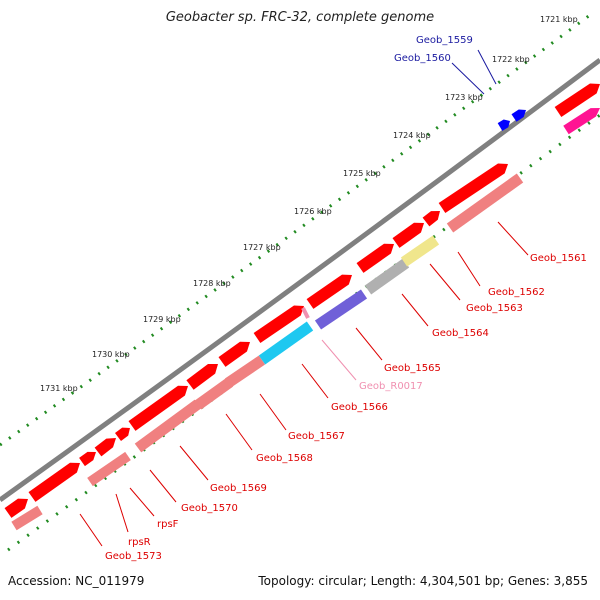  What do you see at coordinates (460, 333) in the screenshot?
I see `gene-label: Geob_1564` at bounding box center [460, 333].